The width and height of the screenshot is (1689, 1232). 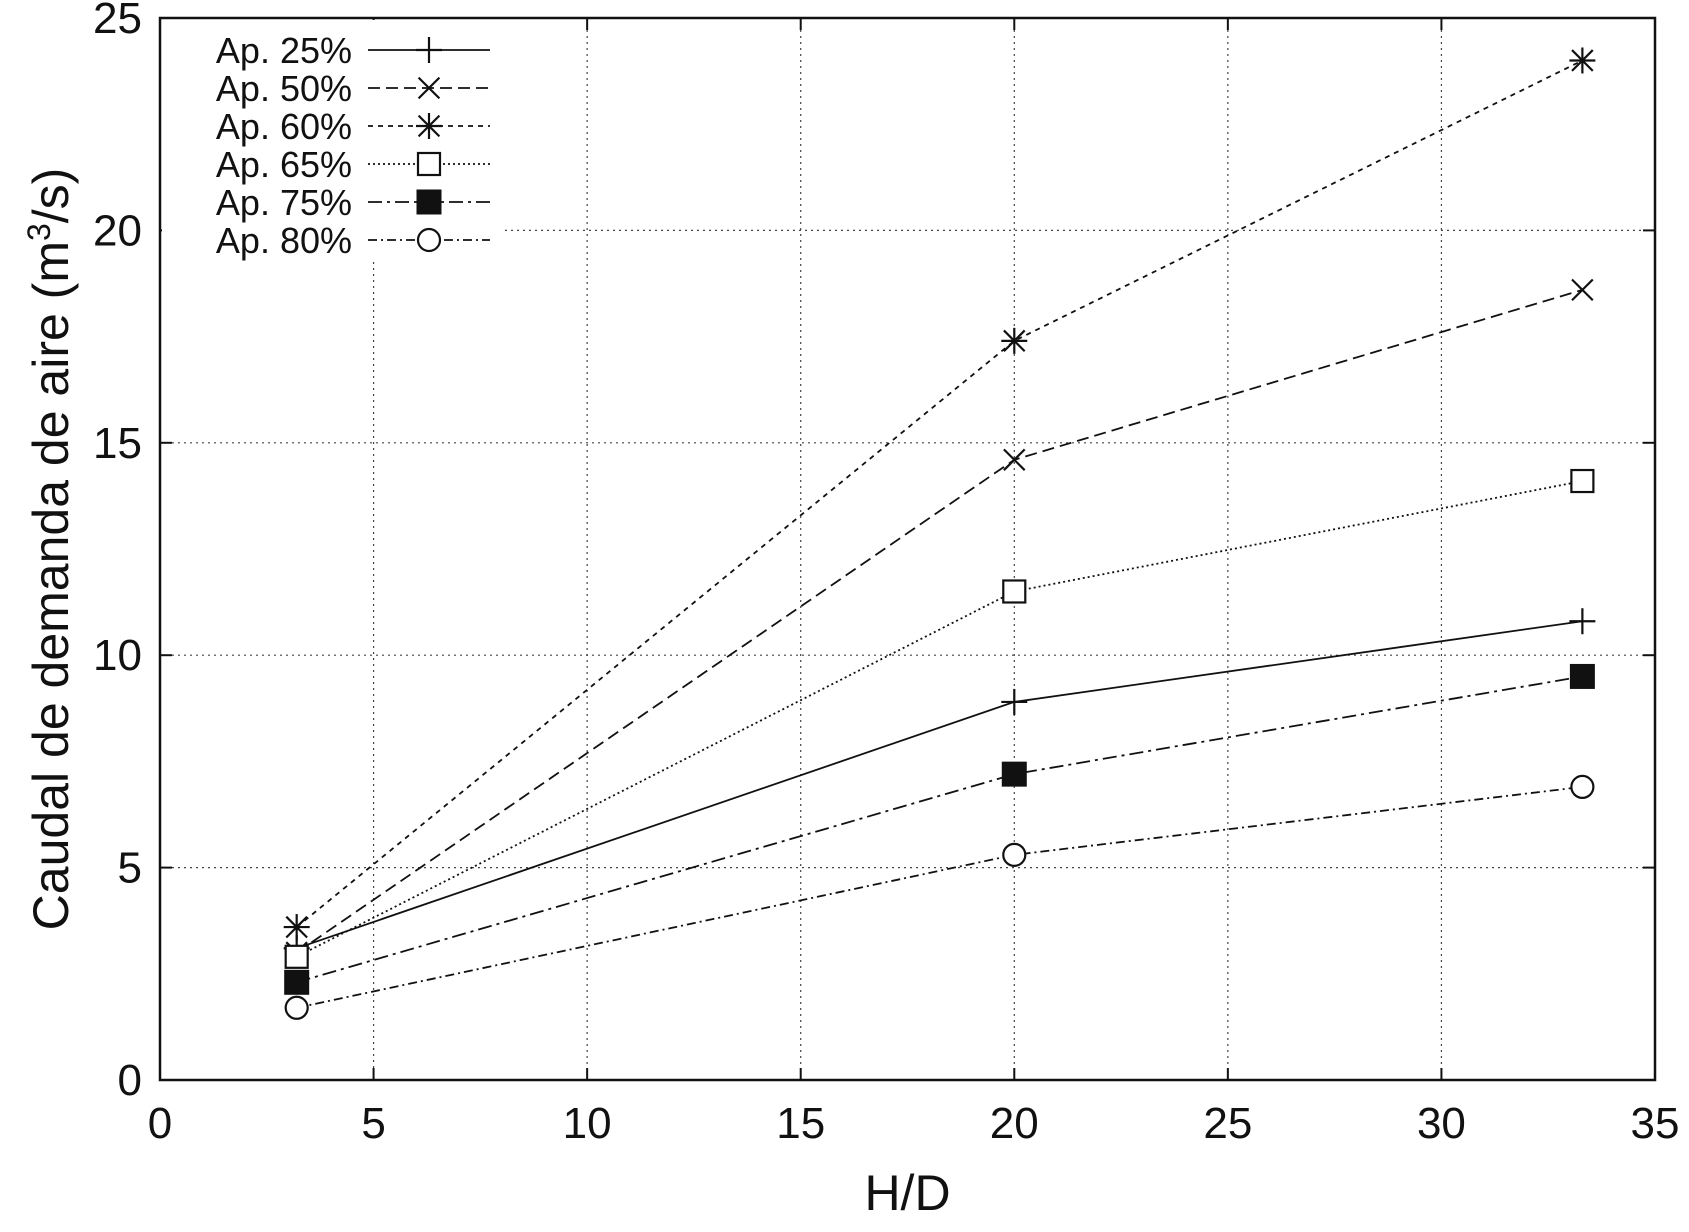 What do you see at coordinates (130, 868) in the screenshot?
I see `y-tick-label: 5` at bounding box center [130, 868].